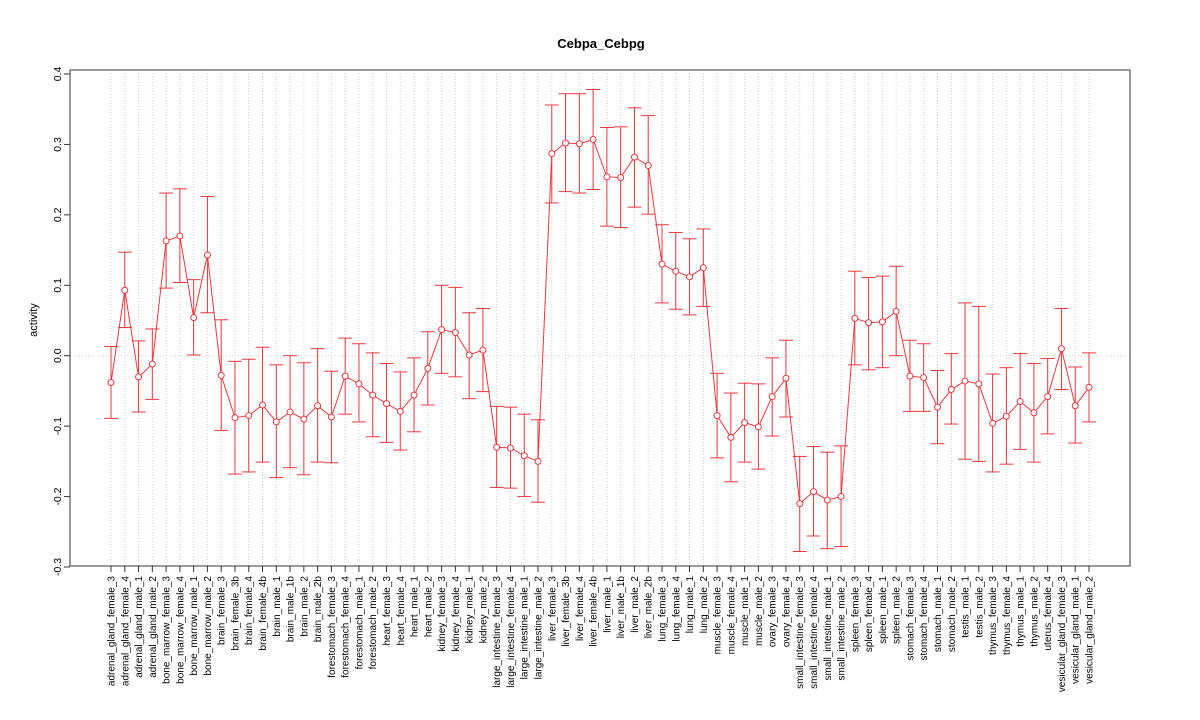  Describe the element at coordinates (58, 567) in the screenshot. I see `y-tick-label: -0.3` at that location.